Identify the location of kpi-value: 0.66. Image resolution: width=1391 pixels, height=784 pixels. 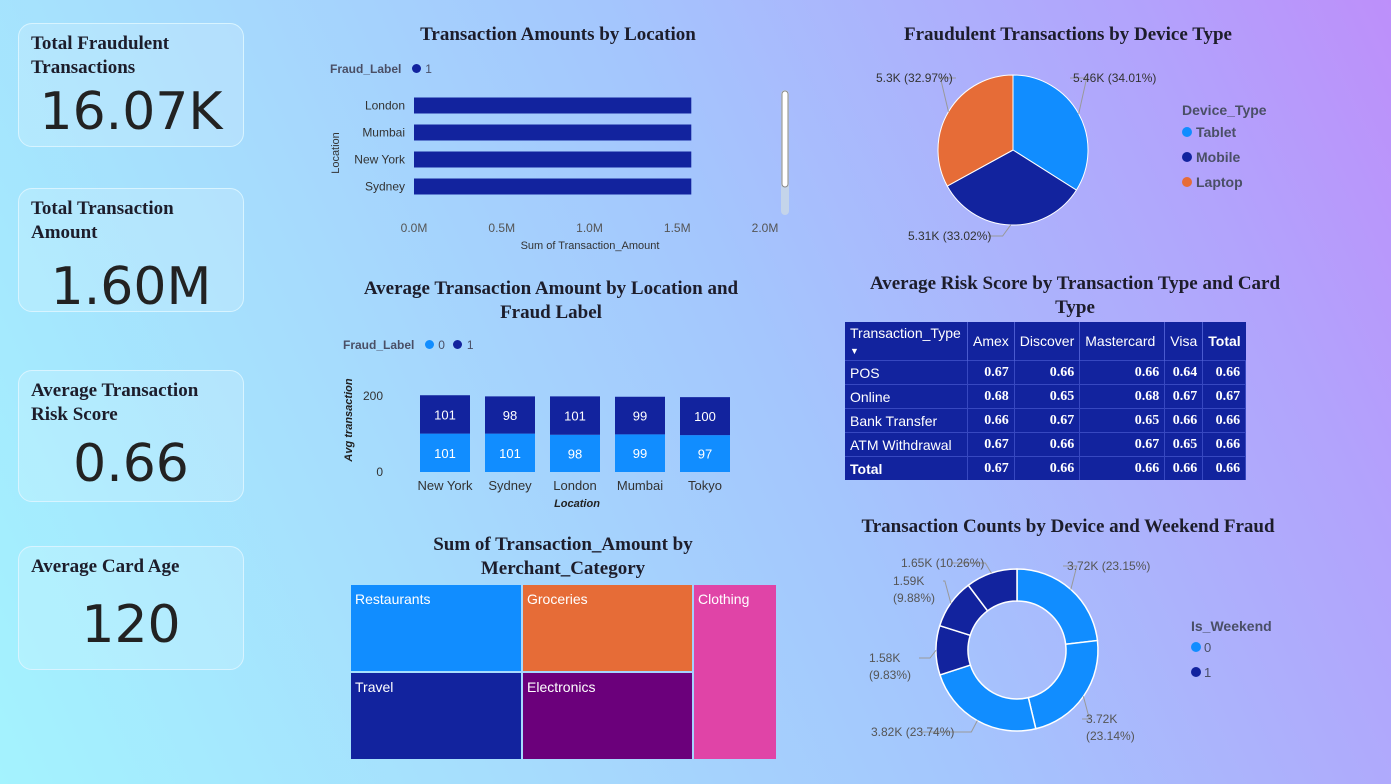
(131, 464).